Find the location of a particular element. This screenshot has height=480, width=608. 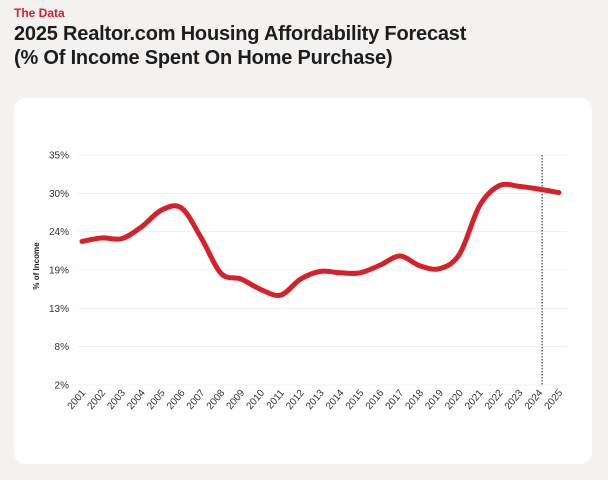

x-tick-label: 2019 is located at coordinates (434, 400).